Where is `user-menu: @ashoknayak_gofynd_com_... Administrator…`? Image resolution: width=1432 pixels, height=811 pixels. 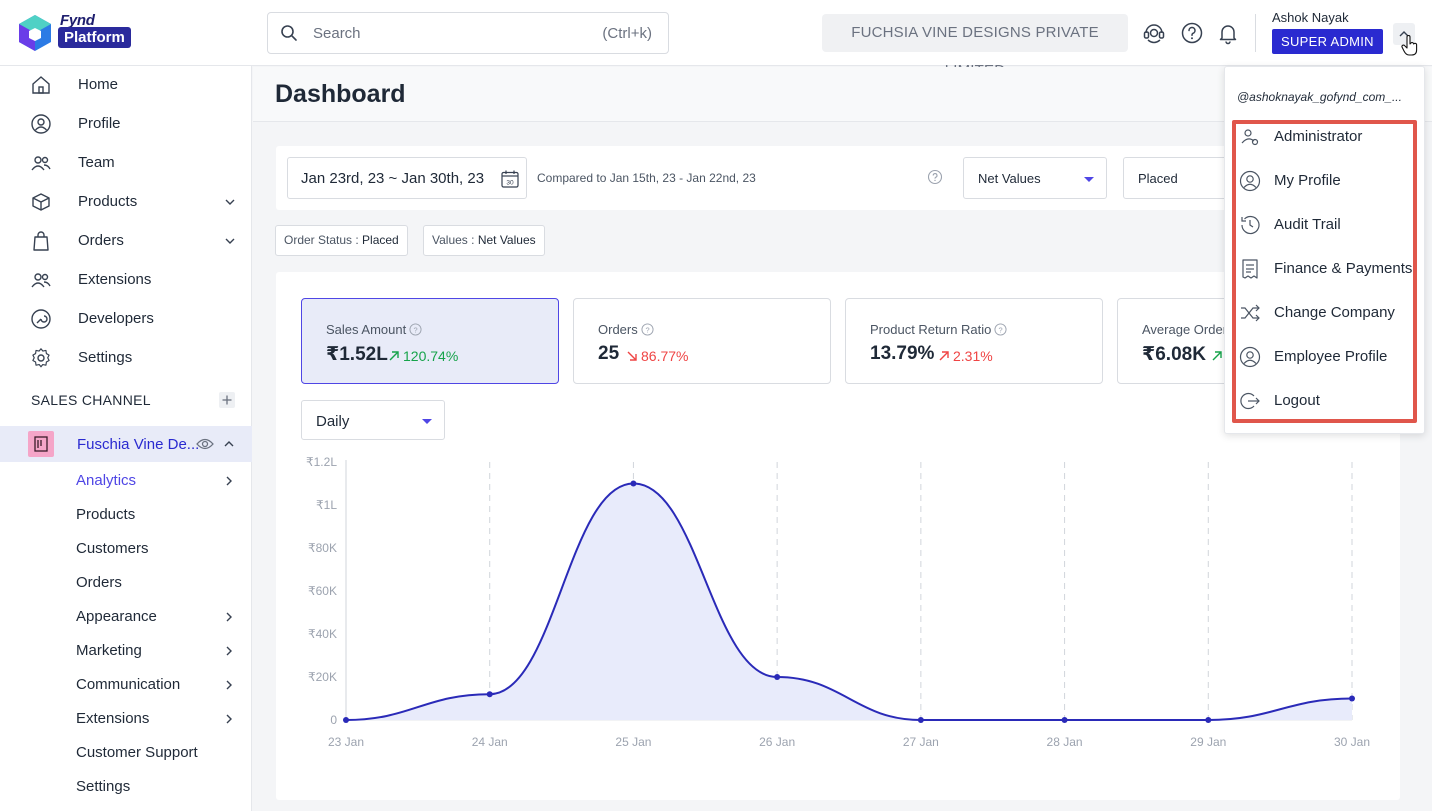
user-menu: @ashoknayak_gofynd_com_... Administrator… is located at coordinates (1324, 250).